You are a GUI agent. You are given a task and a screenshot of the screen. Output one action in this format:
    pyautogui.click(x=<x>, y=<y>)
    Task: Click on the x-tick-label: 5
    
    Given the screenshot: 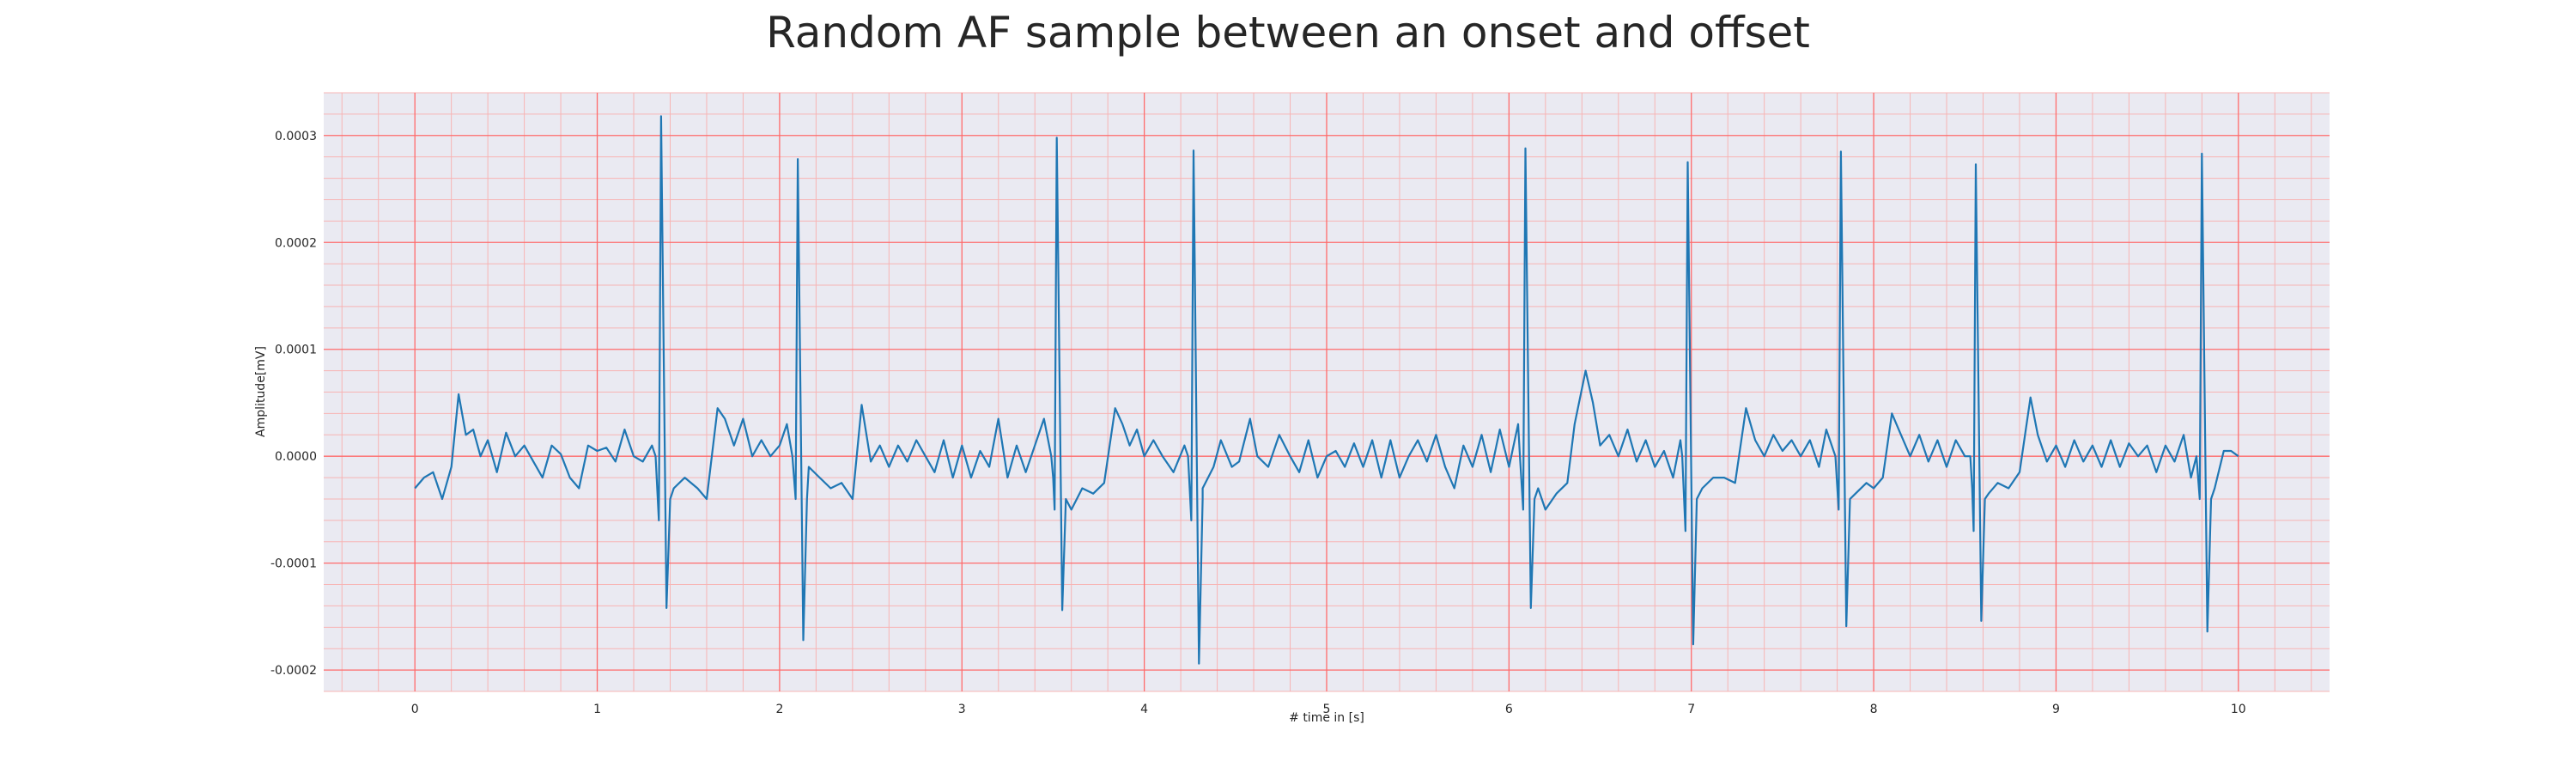 What is the action you would take?
    pyautogui.click(x=1327, y=709)
    